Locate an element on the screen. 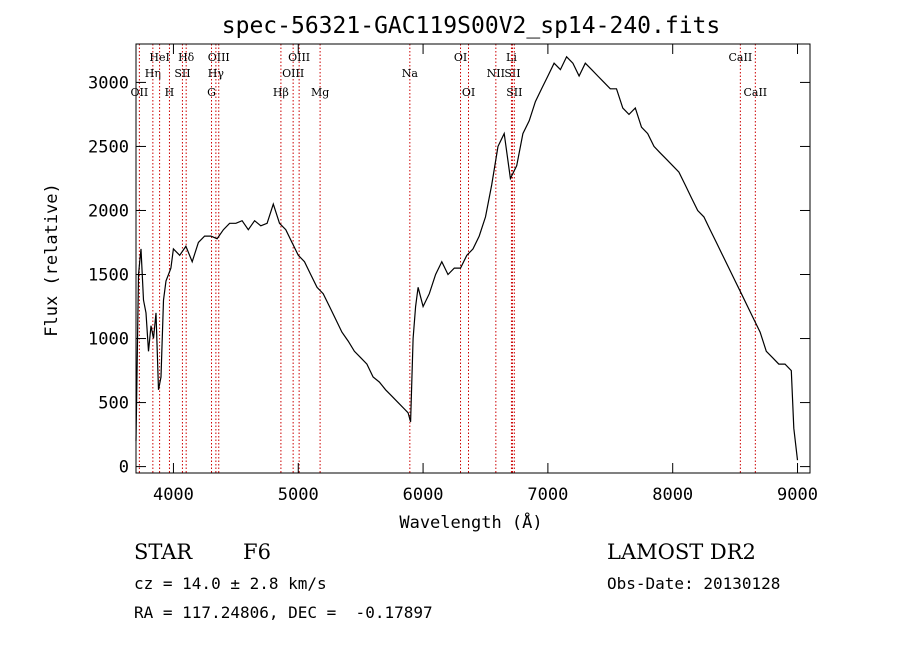 The image size is (900, 649). chart-title: spec-56321-GAC119S00V2_sp14-240.fits is located at coordinates (471, 26).